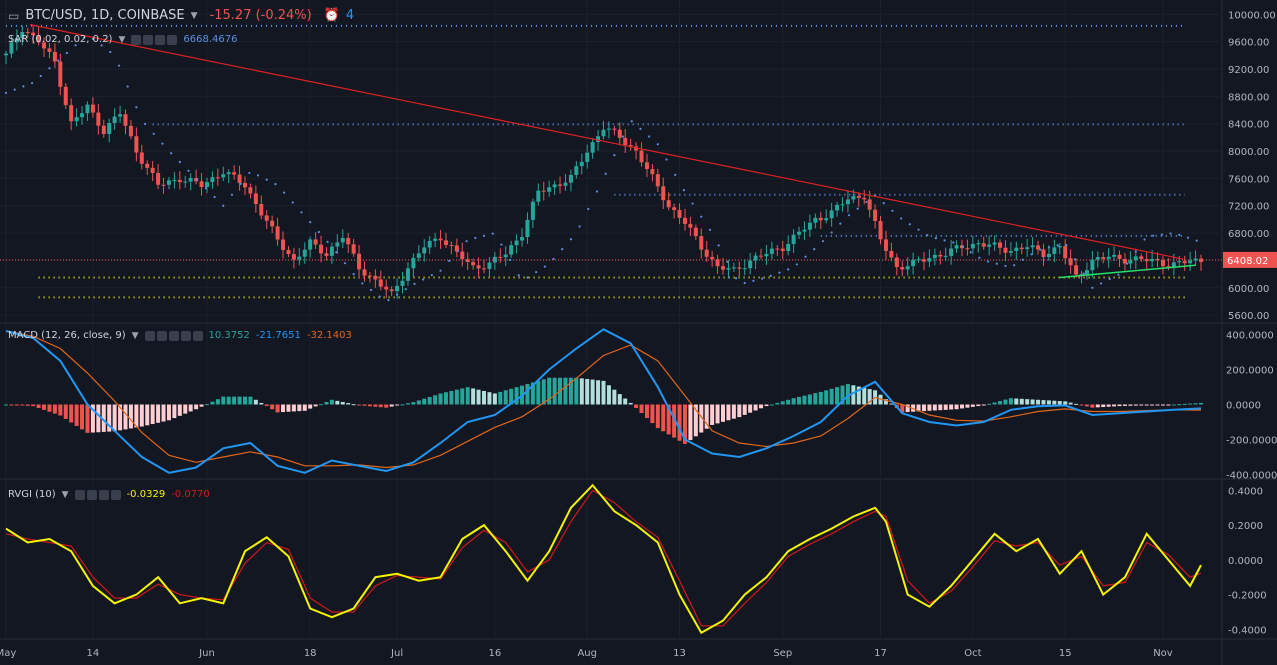 The height and width of the screenshot is (665, 1277). What do you see at coordinates (1248, 289) in the screenshot?
I see `price-tick-label: 6000.00` at bounding box center [1248, 289].